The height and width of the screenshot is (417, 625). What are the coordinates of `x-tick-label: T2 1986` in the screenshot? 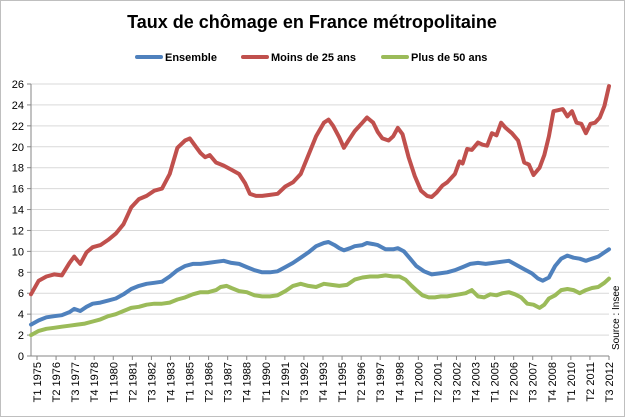 It's located at (210, 382).